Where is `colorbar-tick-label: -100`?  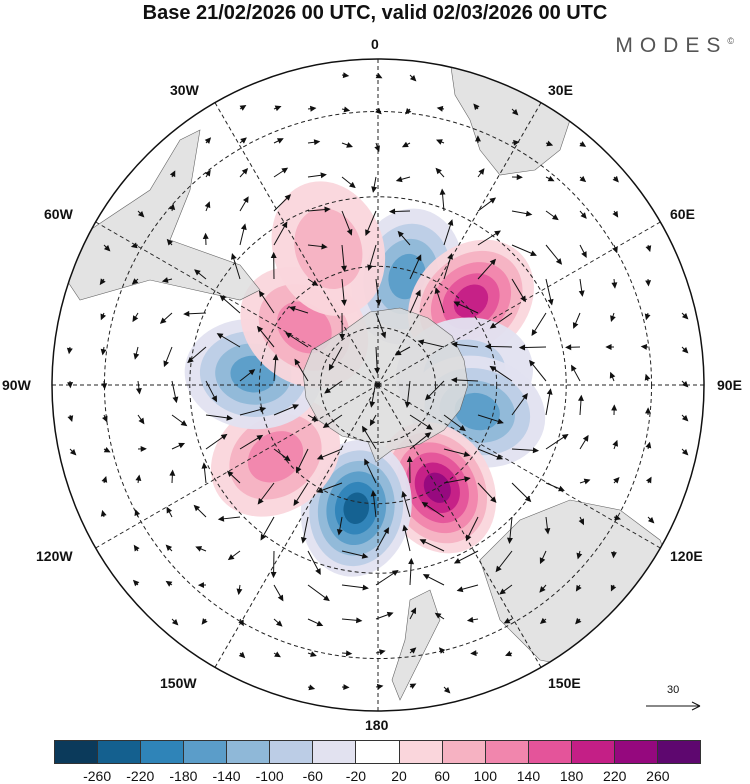
colorbar-tick-label: -100 is located at coordinates (270, 776).